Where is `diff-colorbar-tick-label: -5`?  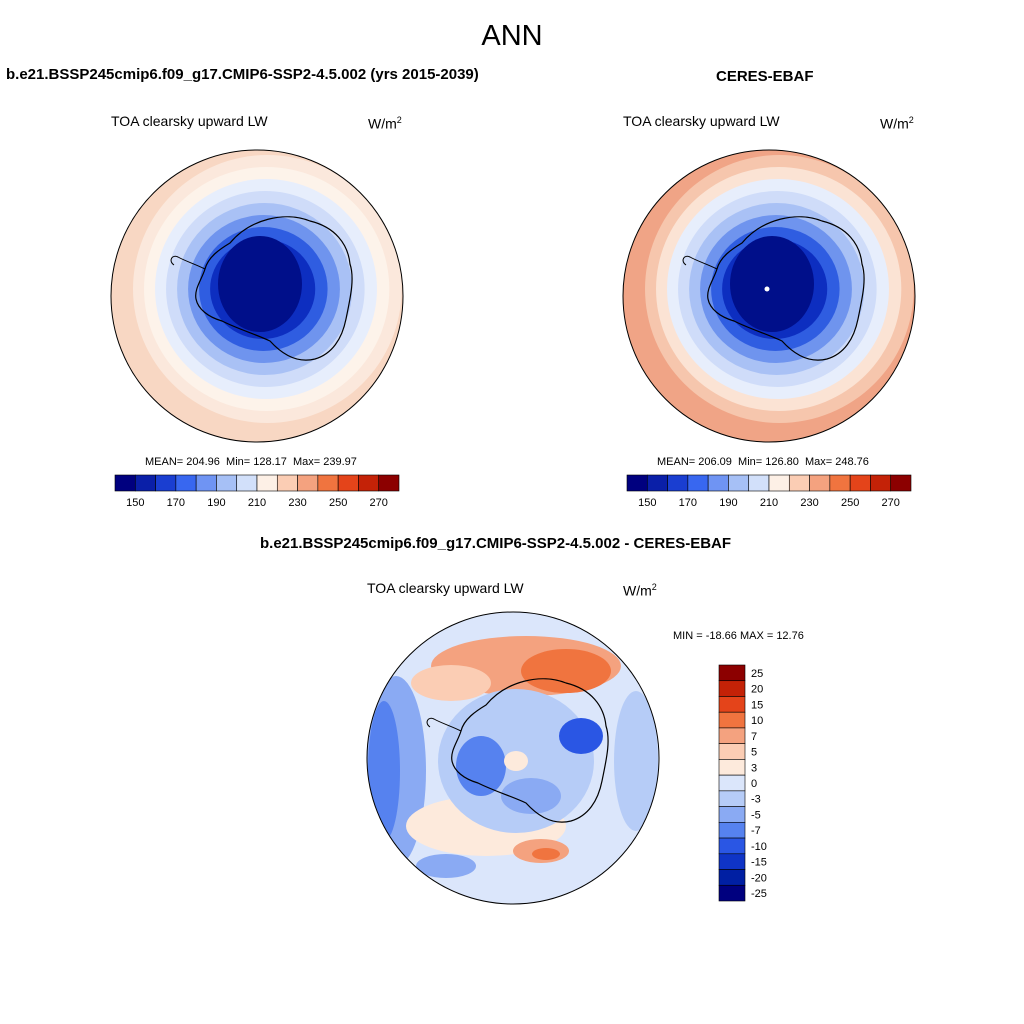
diff-colorbar-tick-label: -5 is located at coordinates (756, 815).